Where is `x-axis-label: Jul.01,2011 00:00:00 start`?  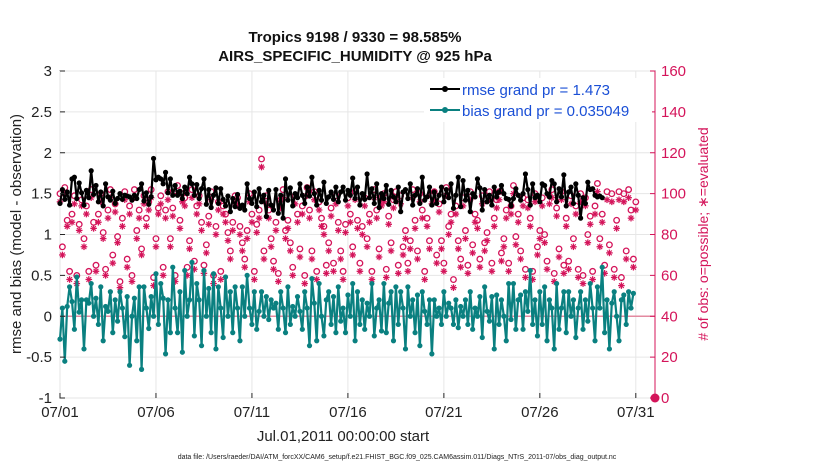 x-axis-label: Jul.01,2011 00:00:00 start is located at coordinates (343, 436).